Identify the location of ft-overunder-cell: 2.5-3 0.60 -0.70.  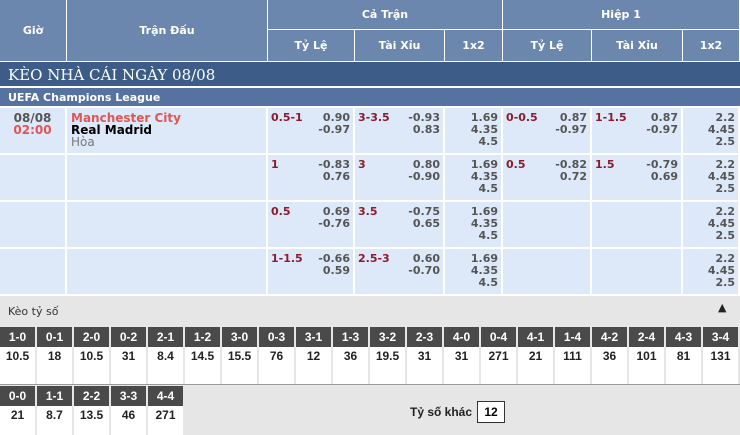
(400, 272).